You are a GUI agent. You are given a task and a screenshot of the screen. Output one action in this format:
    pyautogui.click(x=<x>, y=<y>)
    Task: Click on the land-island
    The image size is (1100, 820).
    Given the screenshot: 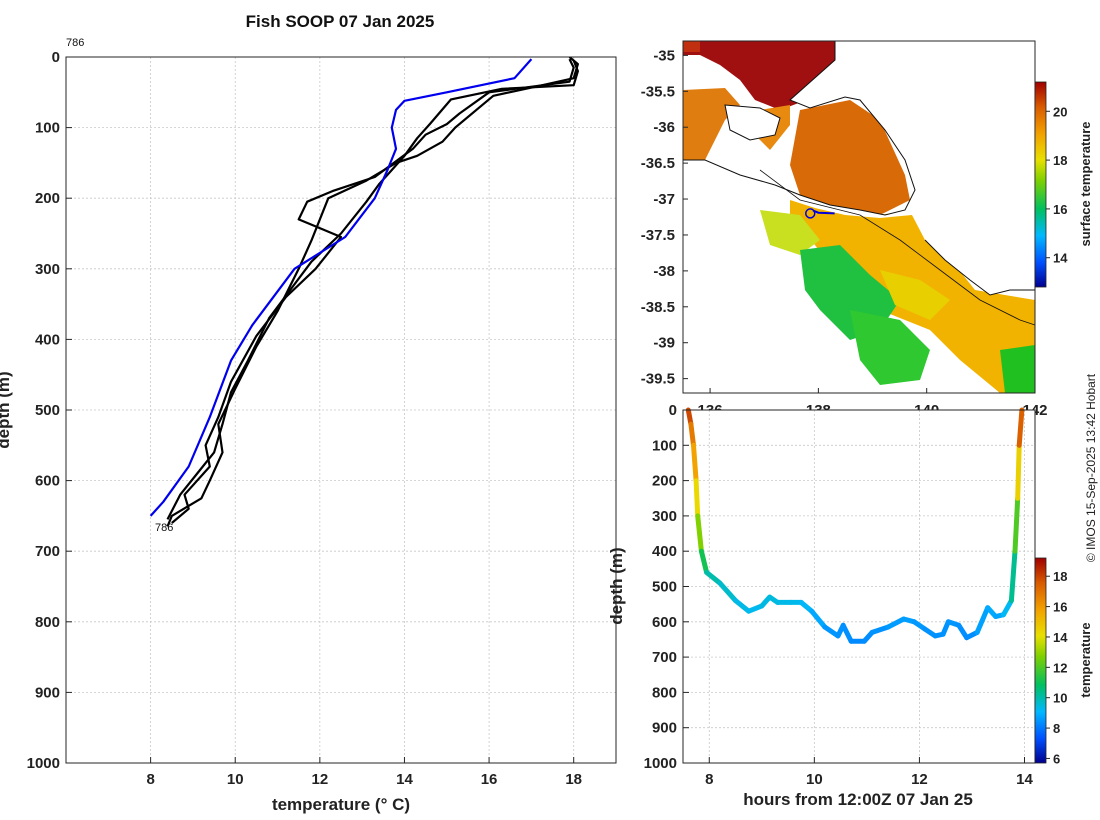 What is the action you would take?
    pyautogui.click(x=752, y=122)
    